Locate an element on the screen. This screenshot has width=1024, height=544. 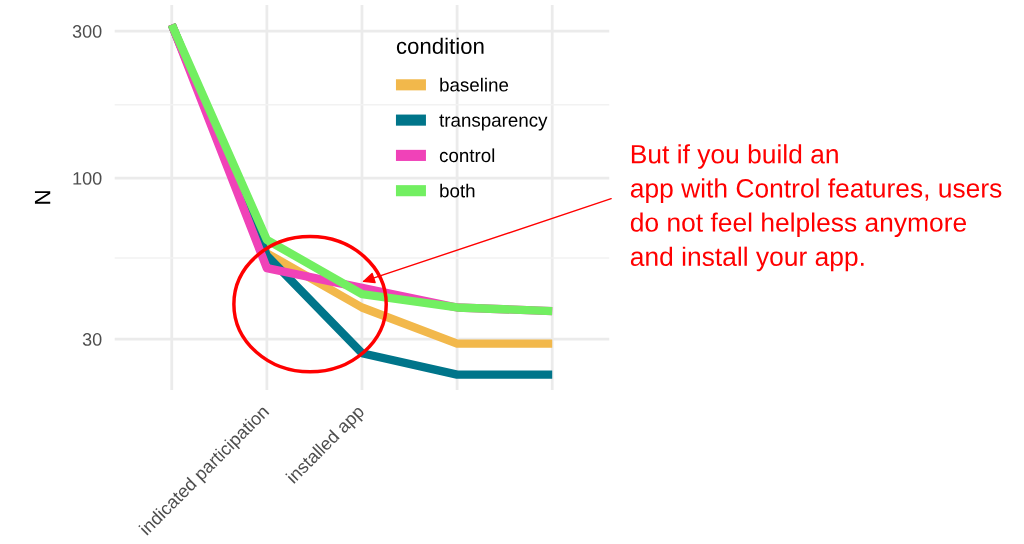
legend-label: transparency is located at coordinates (493, 122).